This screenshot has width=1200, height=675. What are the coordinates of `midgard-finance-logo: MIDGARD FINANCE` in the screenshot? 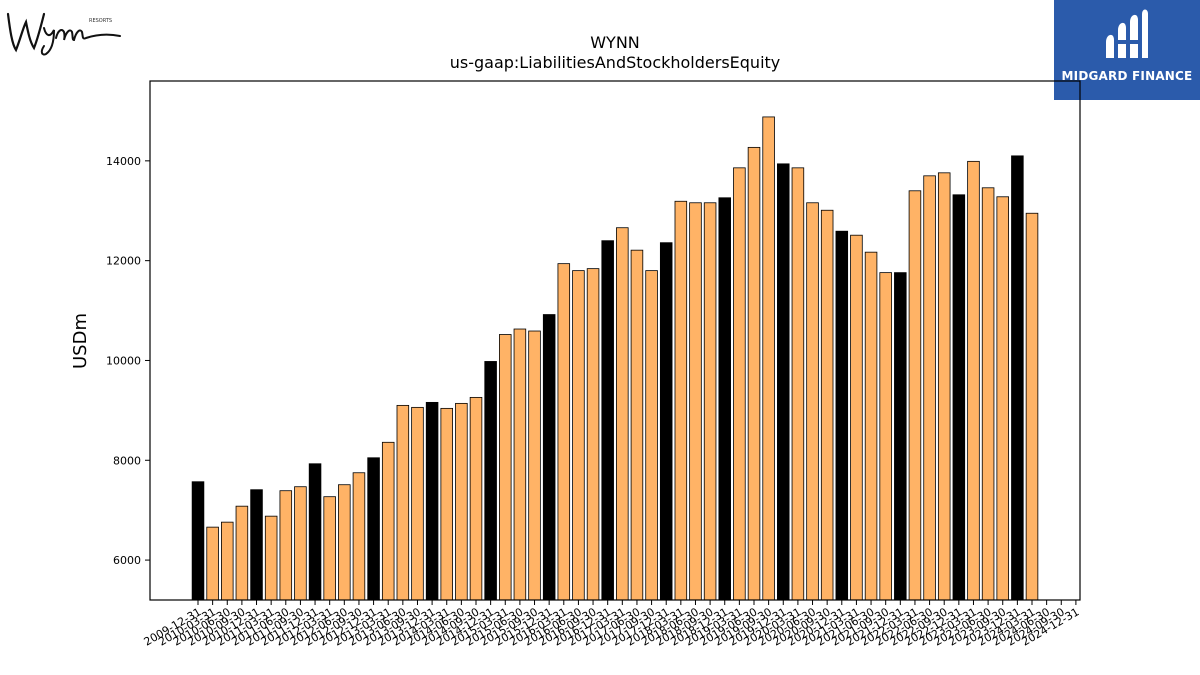 It's located at (1127, 50).